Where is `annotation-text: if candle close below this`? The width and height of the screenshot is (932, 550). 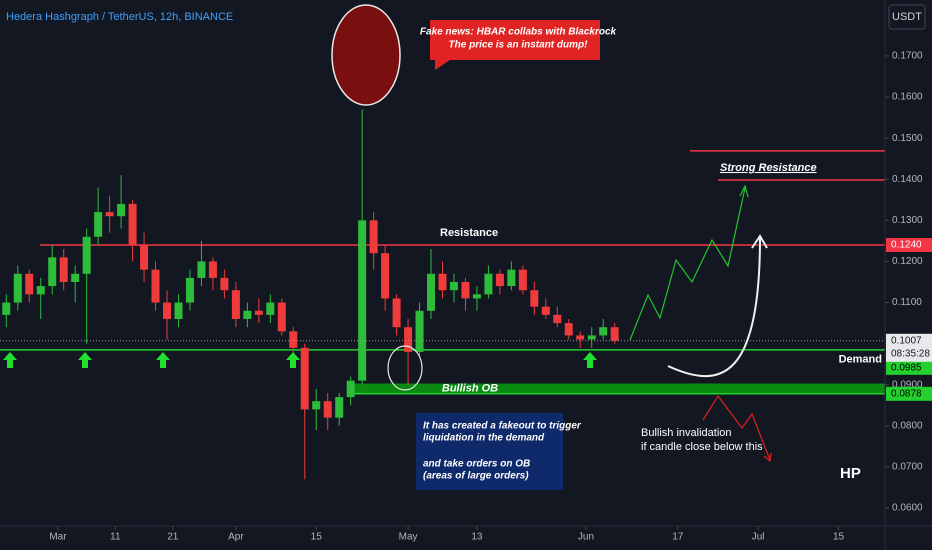 annotation-text: if candle close below this is located at coordinates (702, 447).